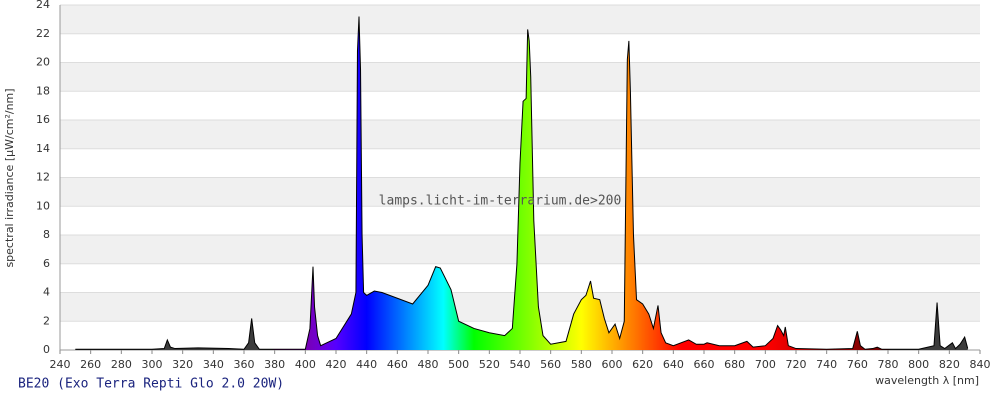  What do you see at coordinates (46, 320) in the screenshot?
I see `y-tick-label: 2` at bounding box center [46, 320].